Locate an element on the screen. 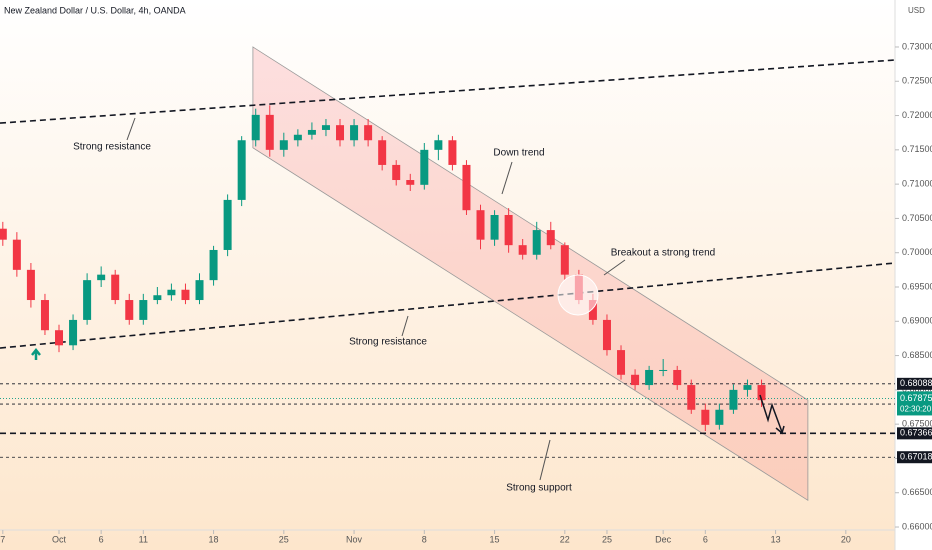 This screenshot has height=550, width=932. x-tick-label: 20 is located at coordinates (846, 539).